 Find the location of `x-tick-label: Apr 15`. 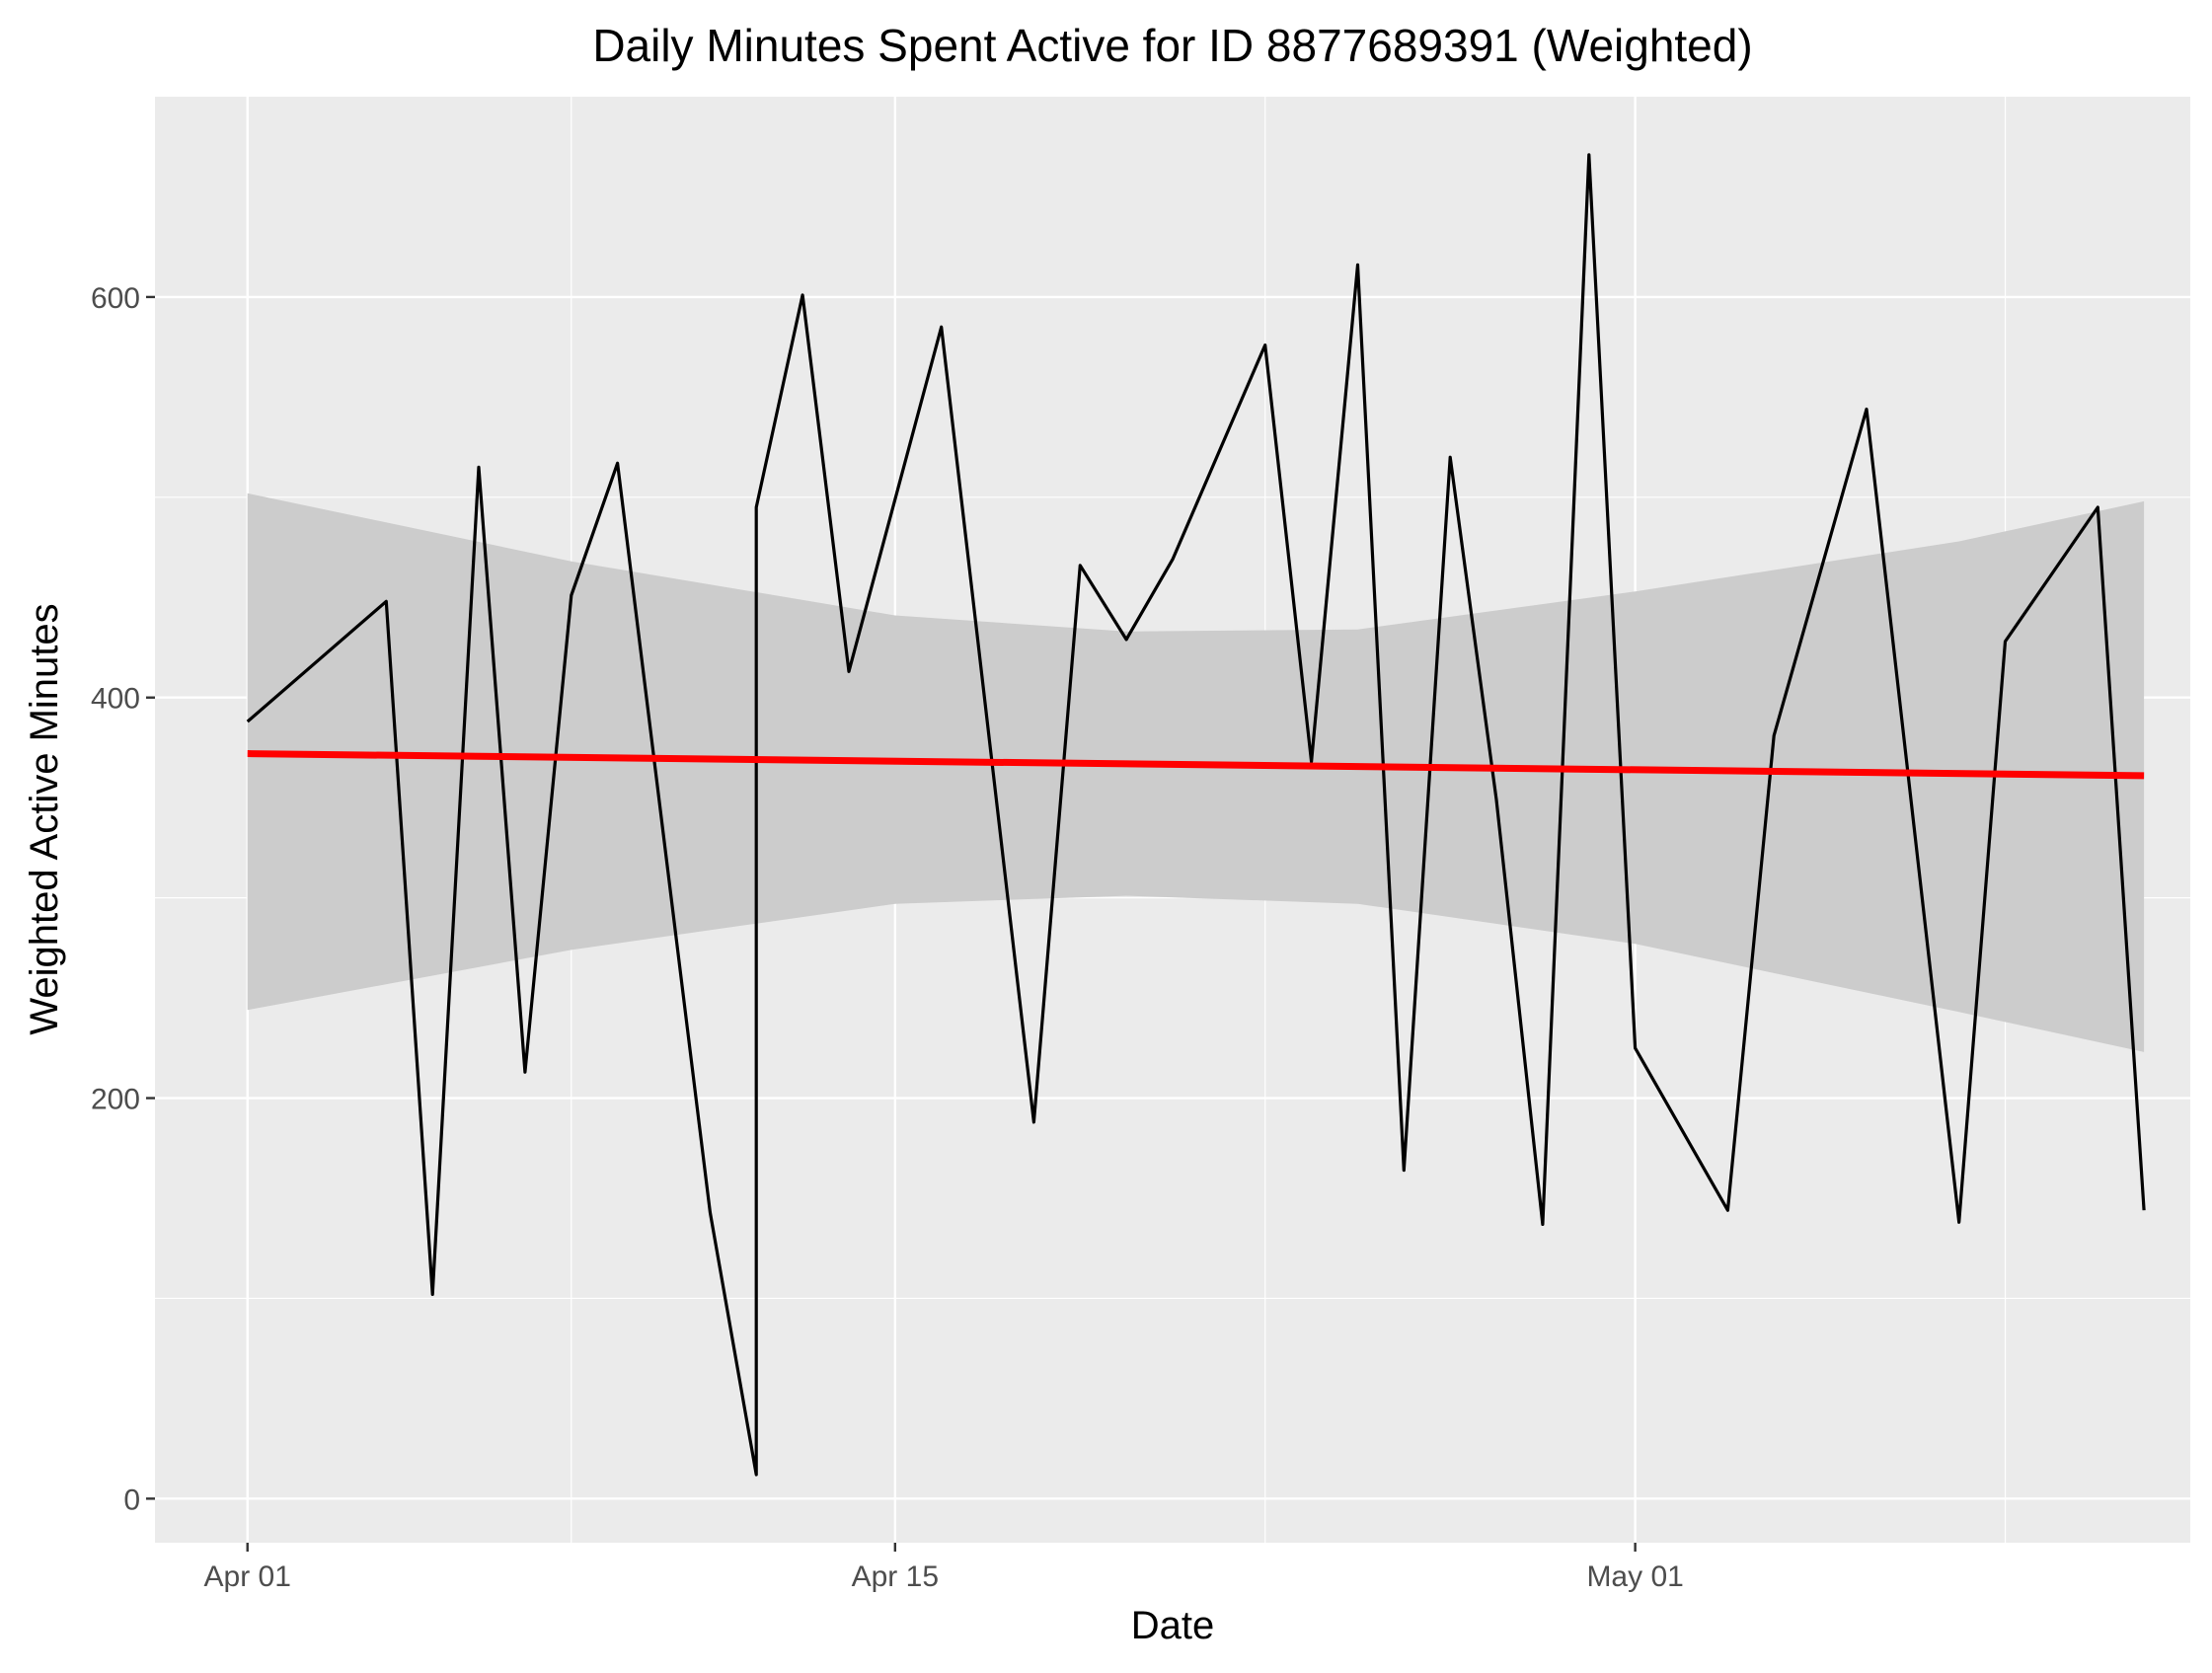

x-tick-label: Apr 15 is located at coordinates (895, 1576).